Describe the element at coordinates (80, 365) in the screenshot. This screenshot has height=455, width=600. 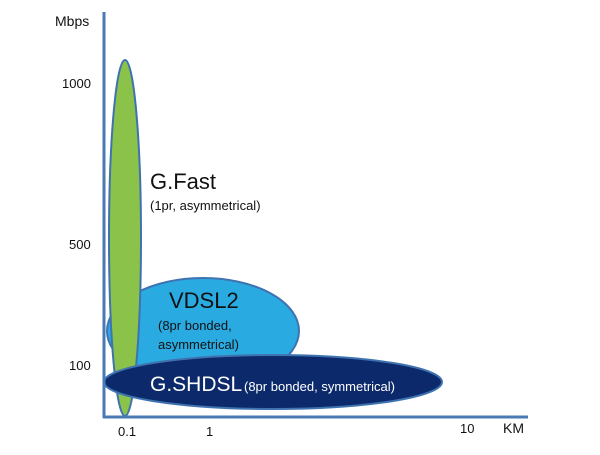
I see `y-tick-100: 100` at that location.